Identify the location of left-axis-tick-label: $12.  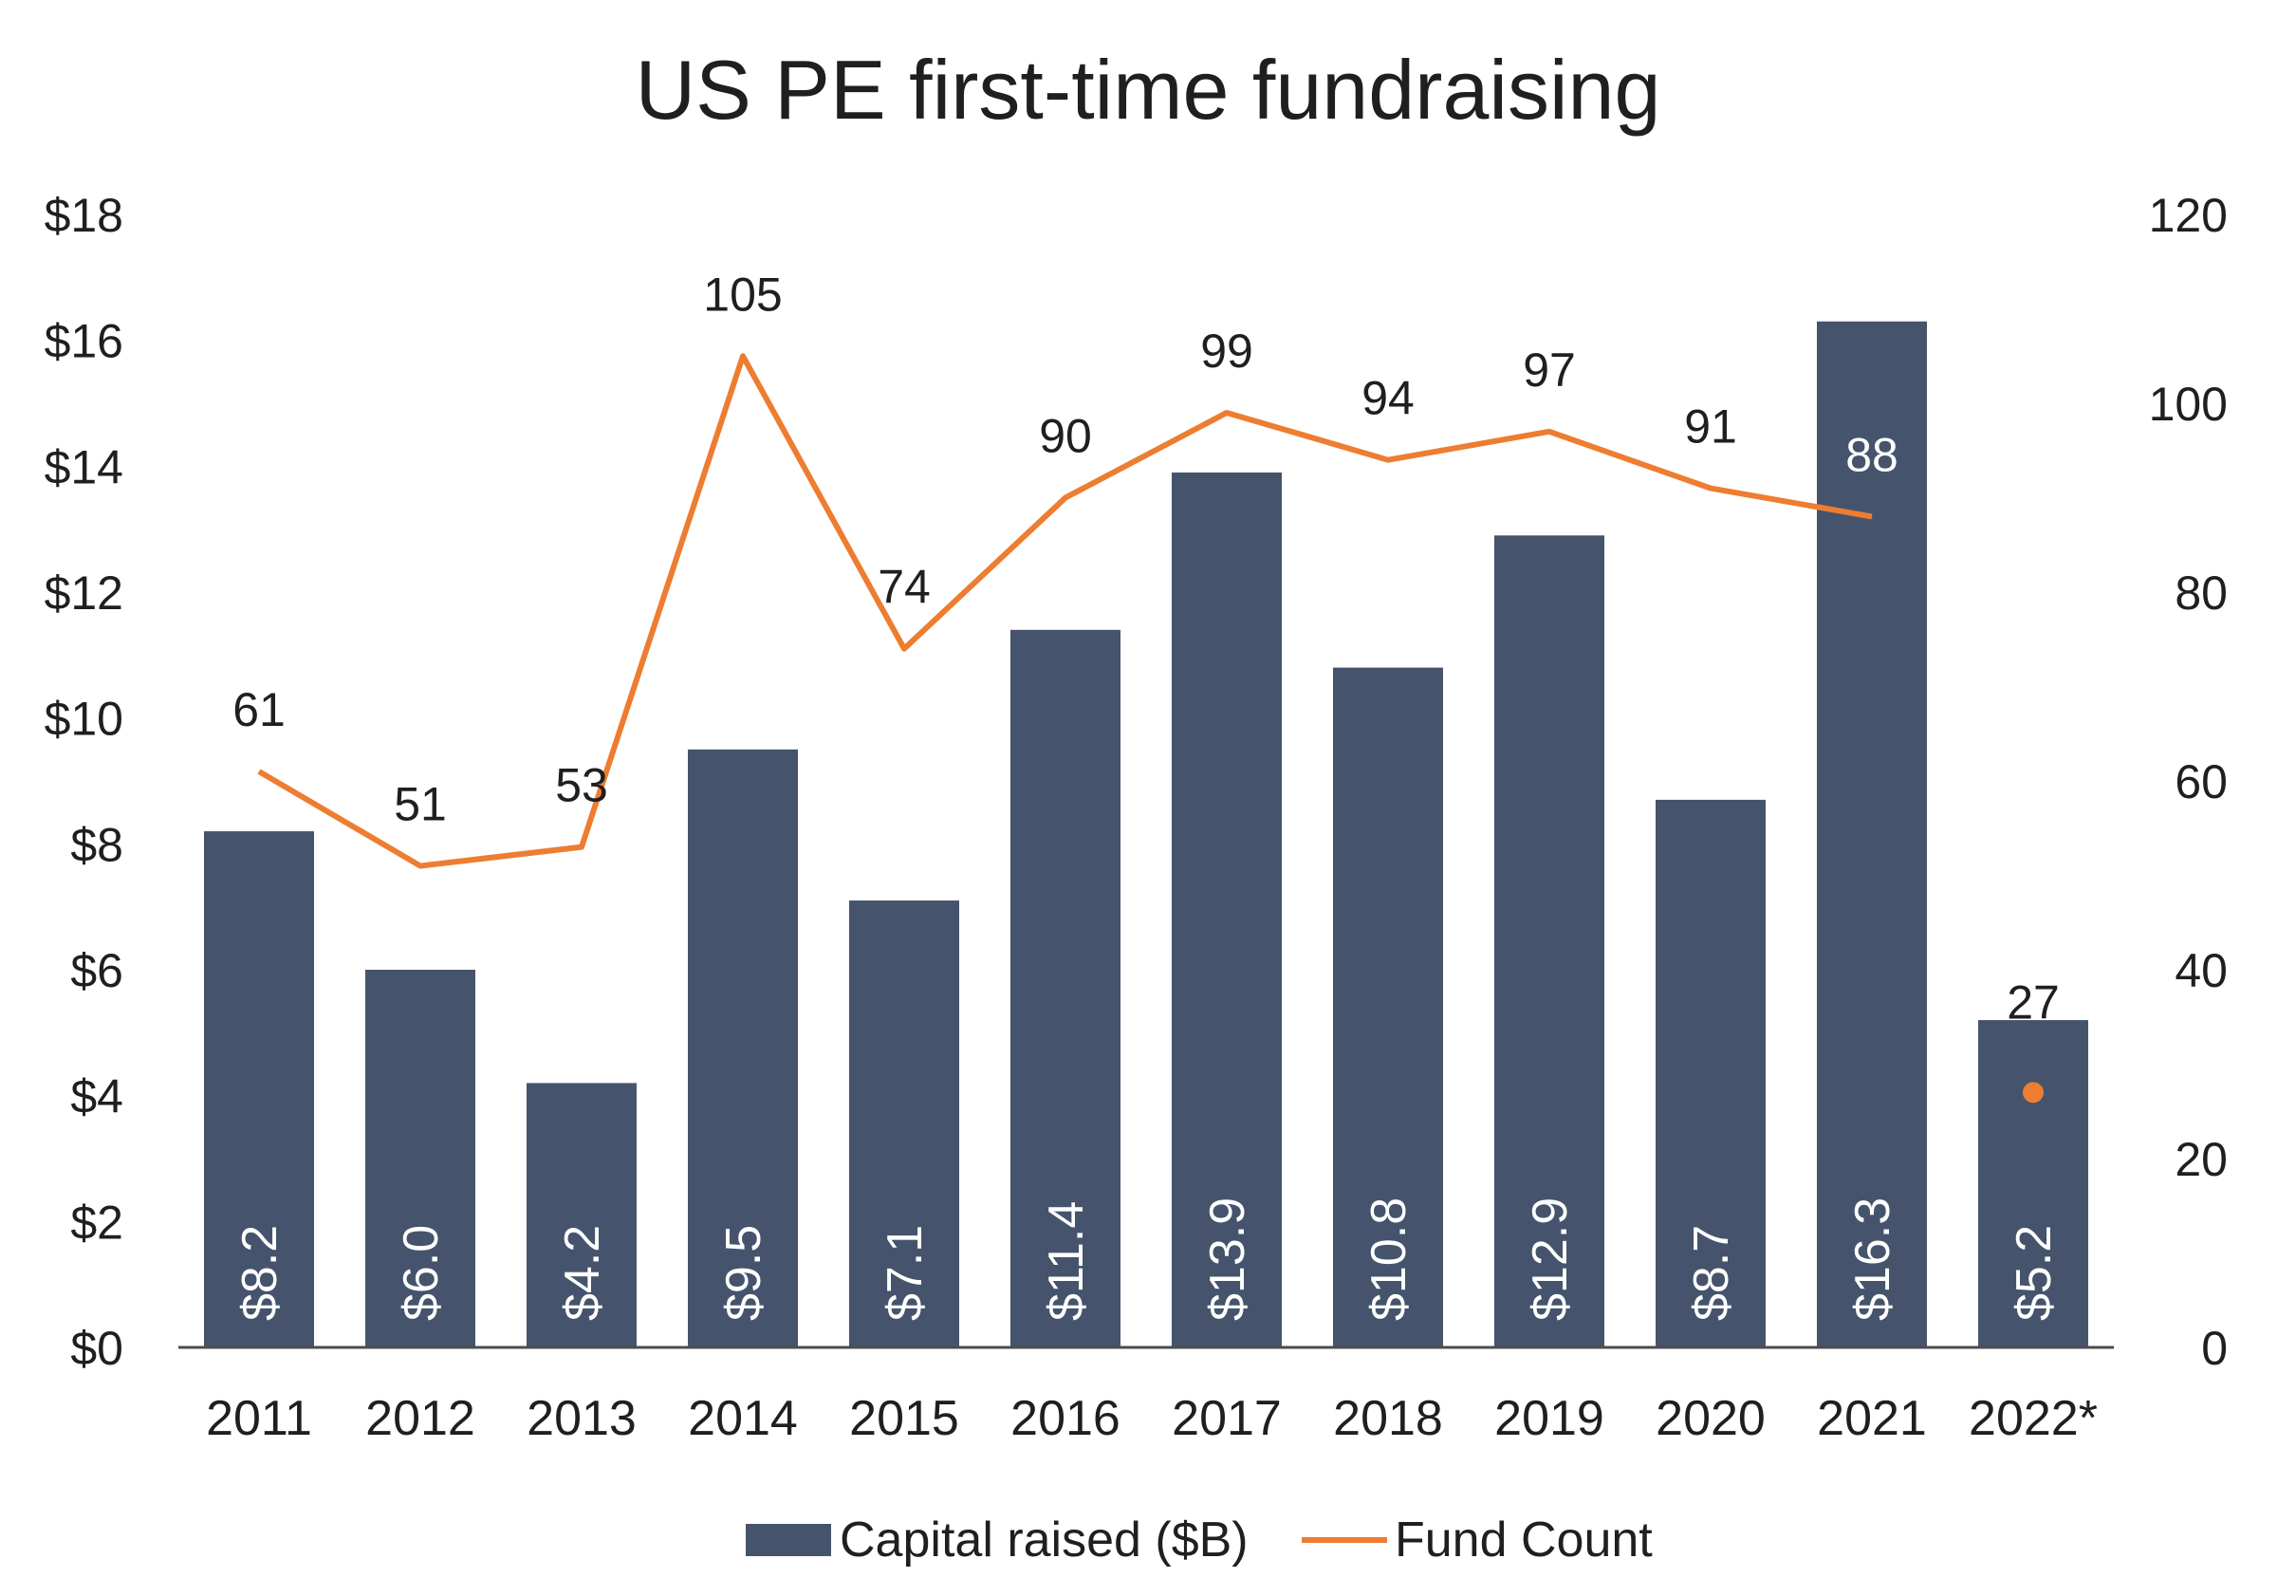
(84, 593).